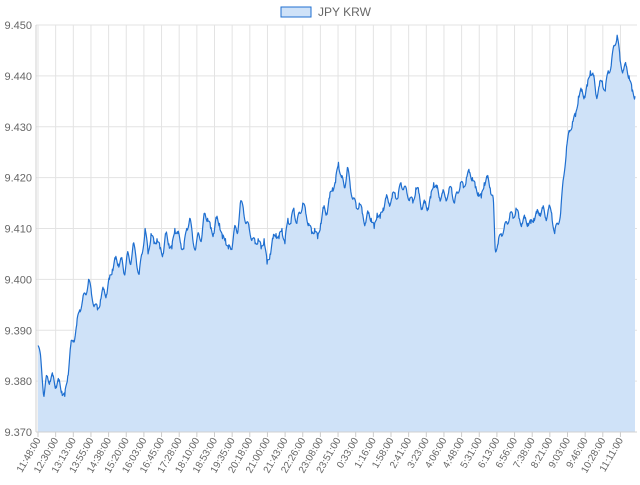 The height and width of the screenshot is (485, 640). I want to click on legend: JPY KRW, so click(326, 12).